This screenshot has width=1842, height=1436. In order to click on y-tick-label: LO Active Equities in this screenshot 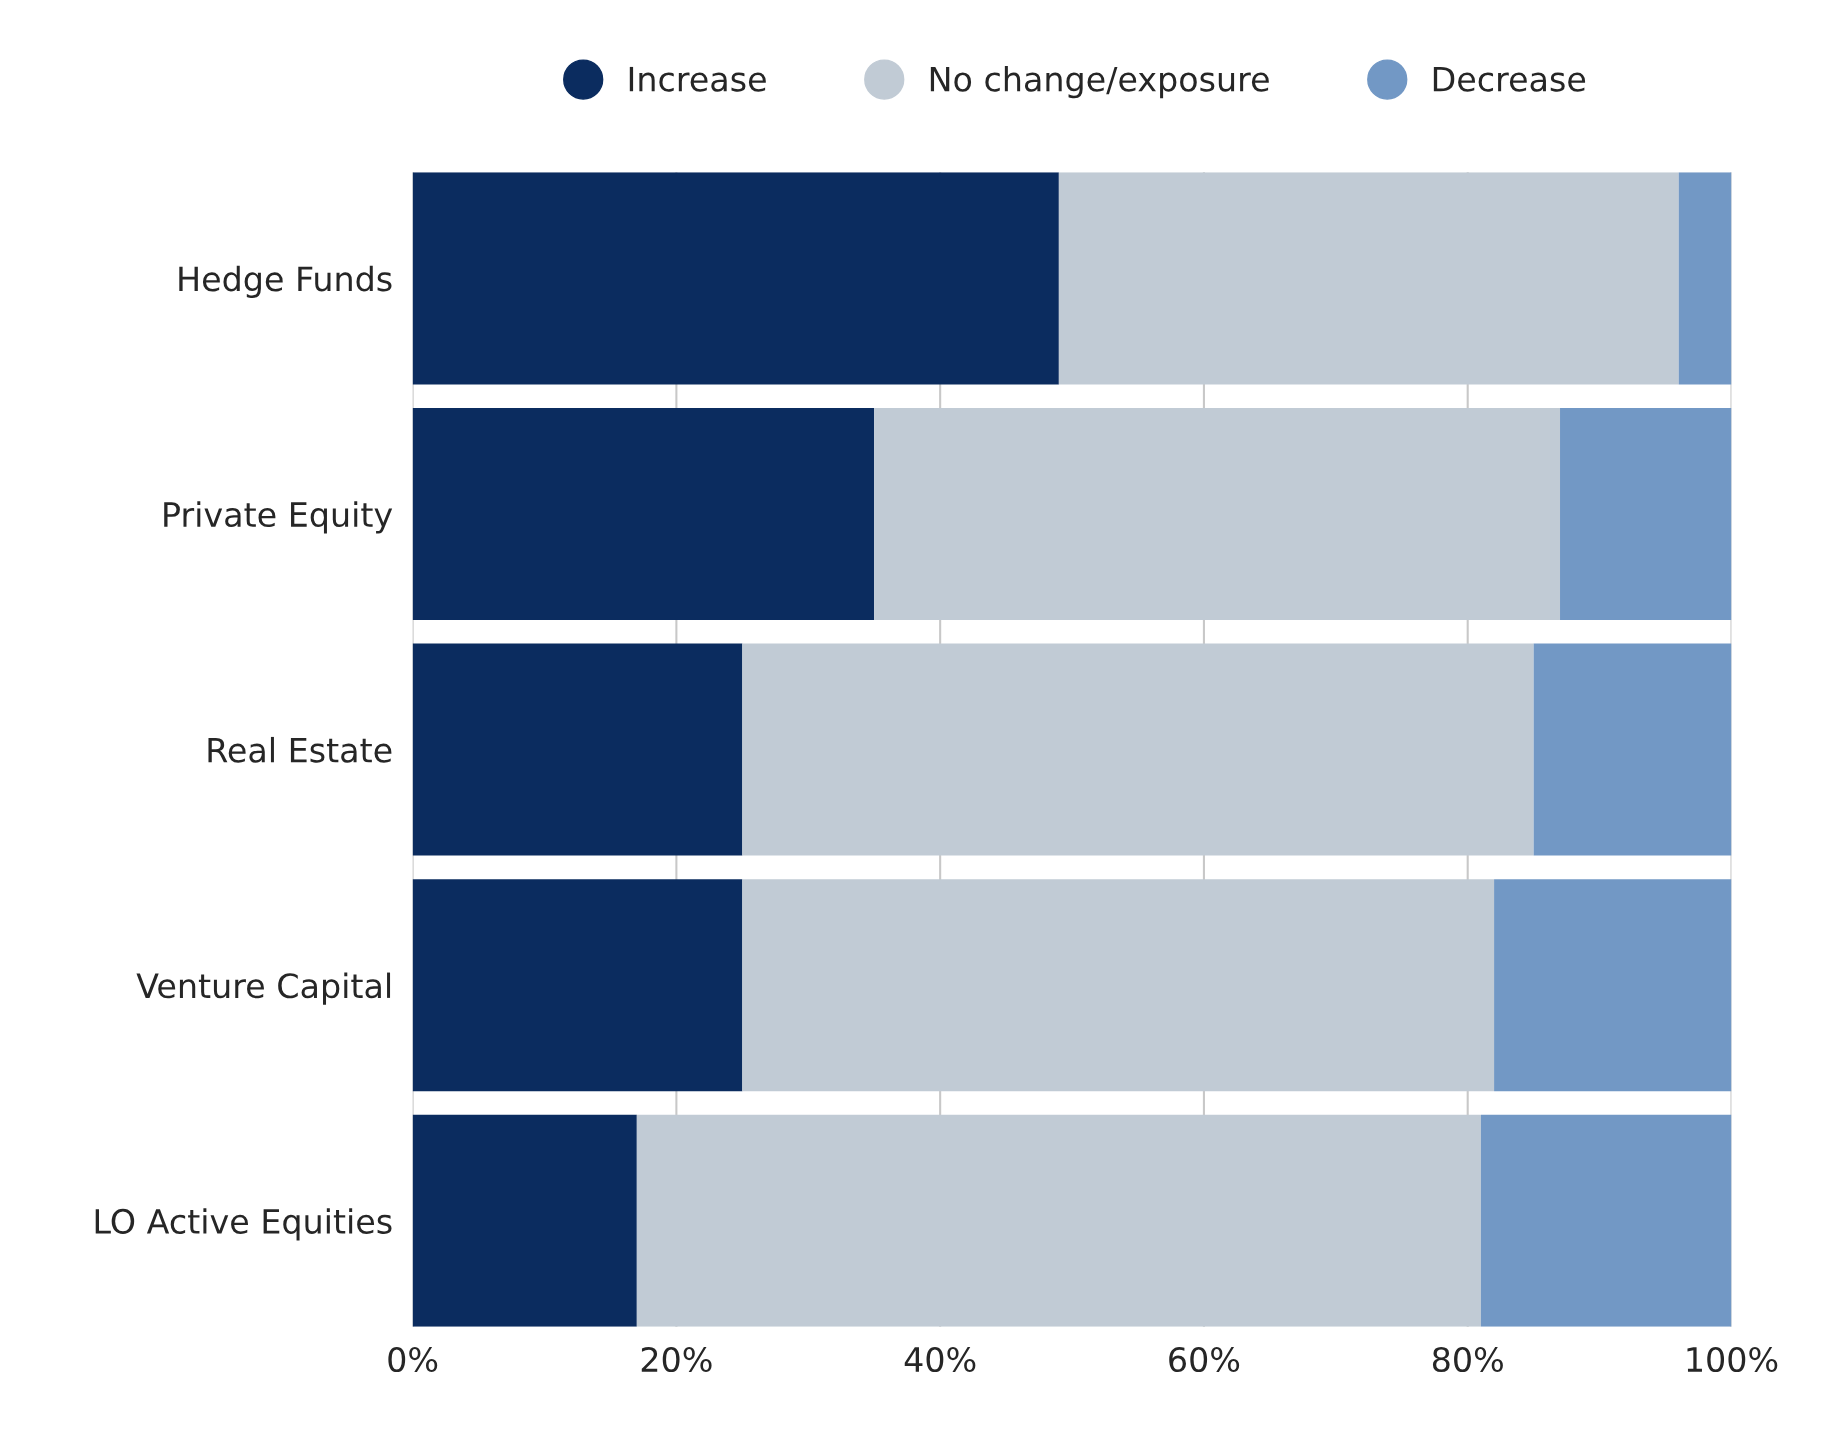, I will do `click(243, 1224)`.